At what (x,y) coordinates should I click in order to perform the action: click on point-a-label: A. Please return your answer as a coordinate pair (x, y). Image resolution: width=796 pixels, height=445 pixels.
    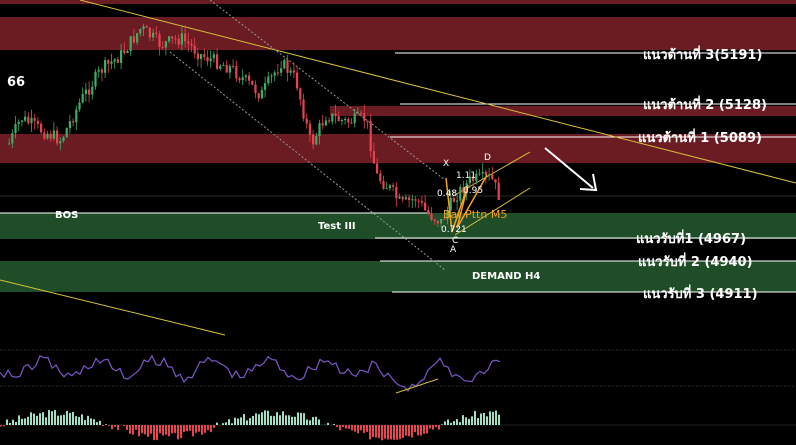
    Looking at the image, I should click on (453, 250).